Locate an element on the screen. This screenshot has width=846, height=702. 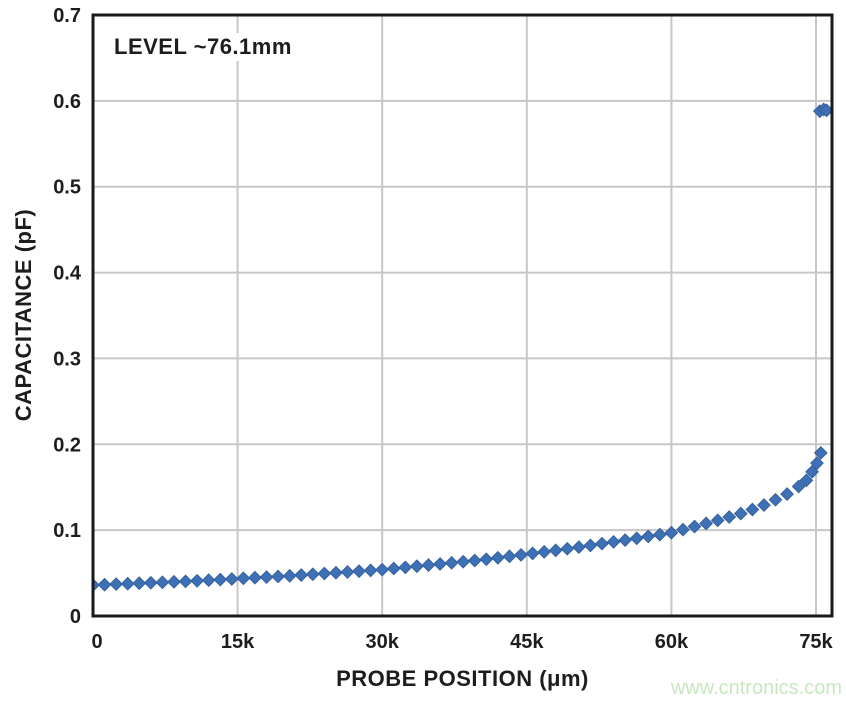
tick-label: 0.7 is located at coordinates (67, 16).